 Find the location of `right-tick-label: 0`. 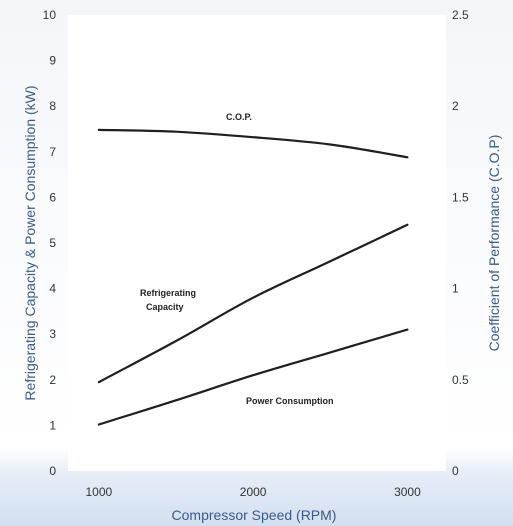

right-tick-label: 0 is located at coordinates (455, 471).